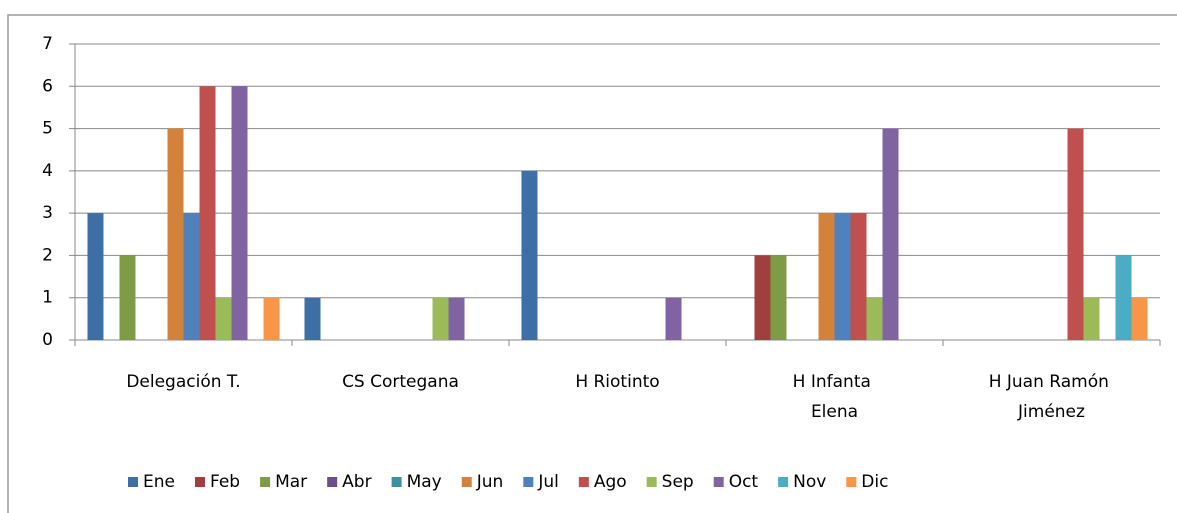 Image resolution: width=1177 pixels, height=513 pixels. Describe the element at coordinates (47, 129) in the screenshot. I see `y-tick-label: 5` at that location.